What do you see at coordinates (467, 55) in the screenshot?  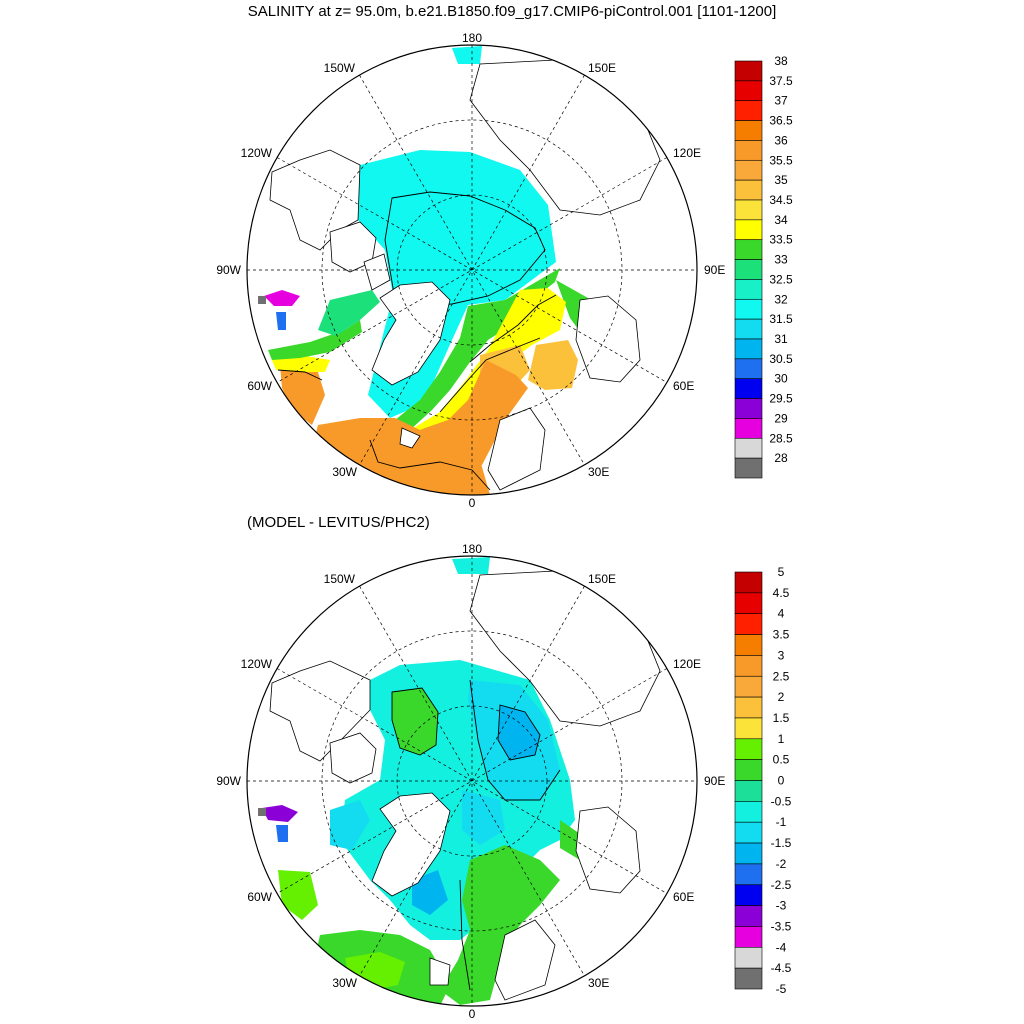 I see `region-bering-strait` at bounding box center [467, 55].